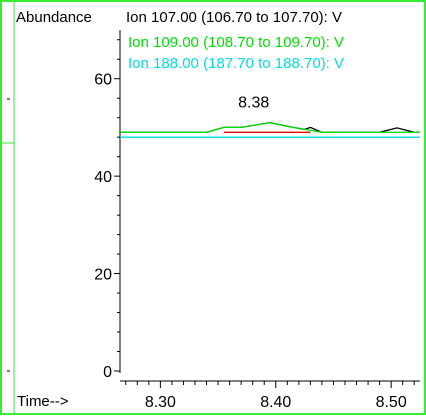  I want to click on y-tick-label: 60, so click(103, 80).